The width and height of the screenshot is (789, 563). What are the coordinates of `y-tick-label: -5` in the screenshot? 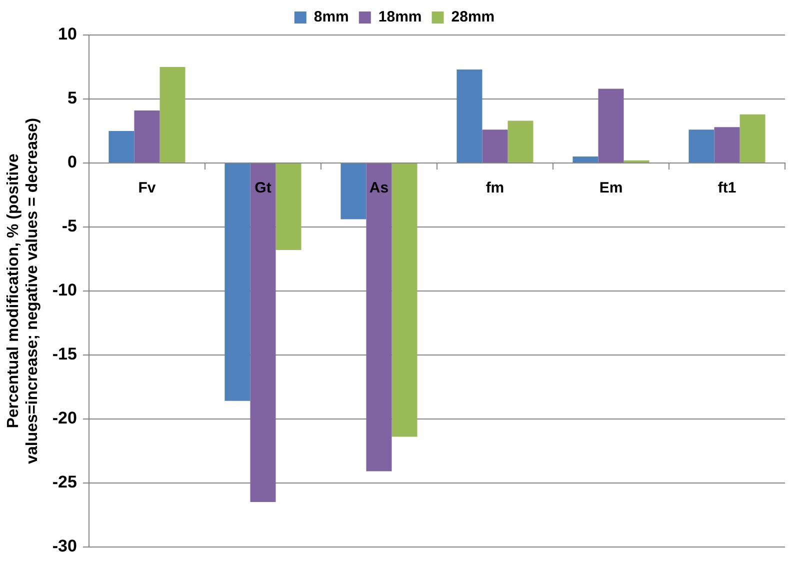 It's located at (69, 226).